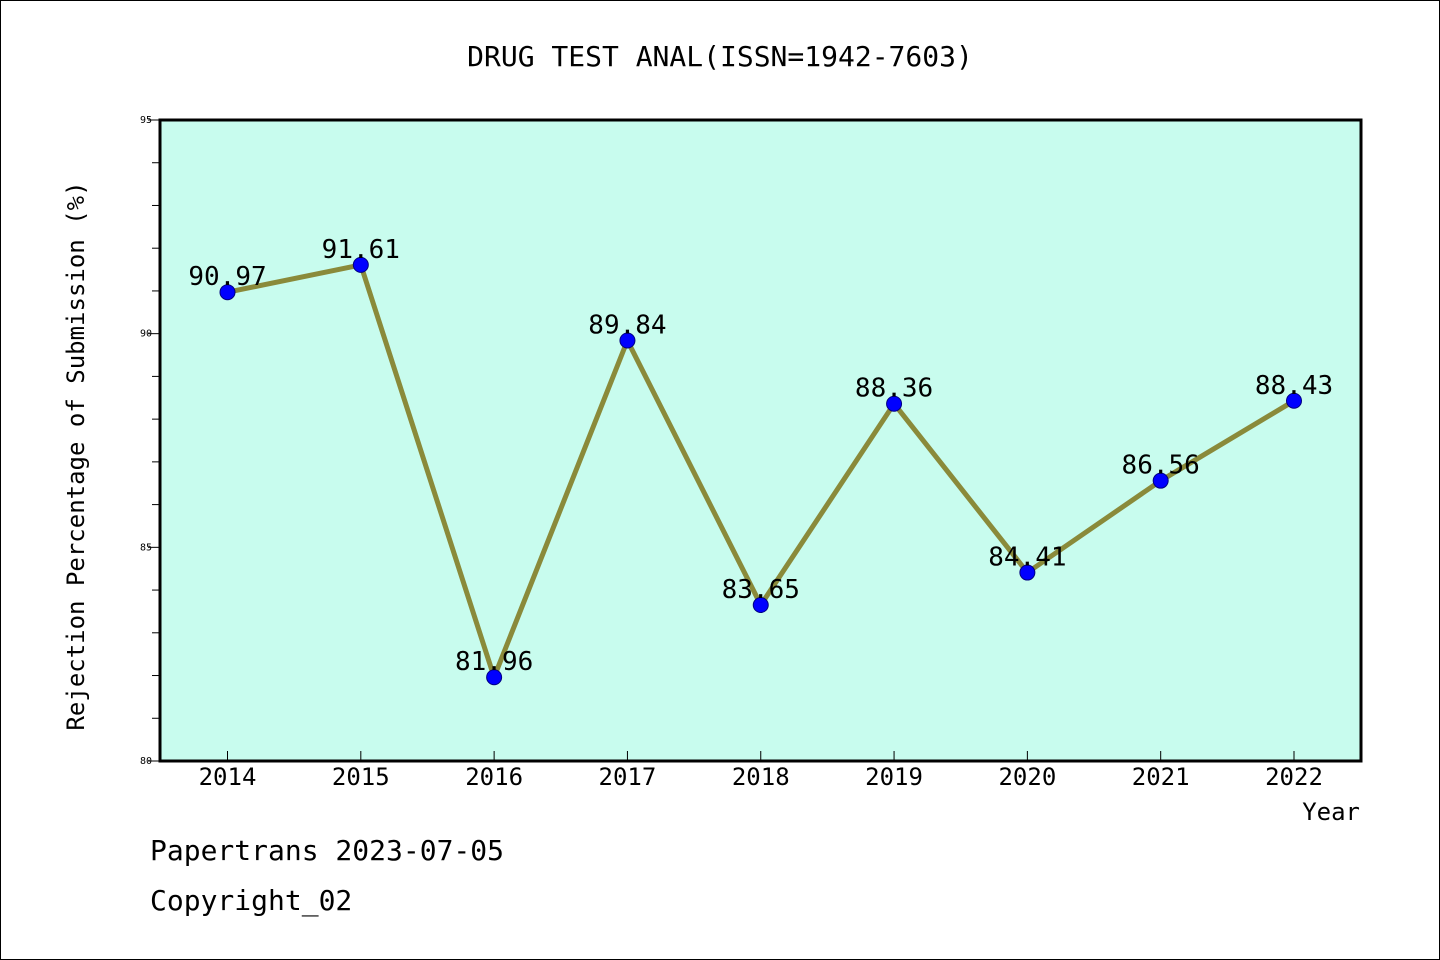  I want to click on y-tick-label: 80, so click(146, 761).